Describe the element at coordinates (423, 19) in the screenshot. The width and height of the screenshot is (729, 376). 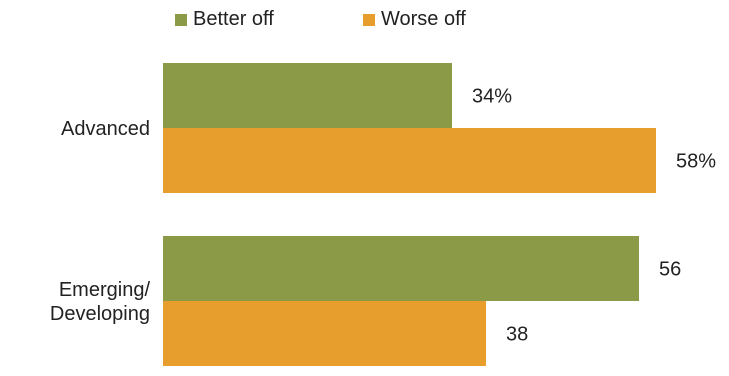
I see `legend-label-2: Worse off` at that location.